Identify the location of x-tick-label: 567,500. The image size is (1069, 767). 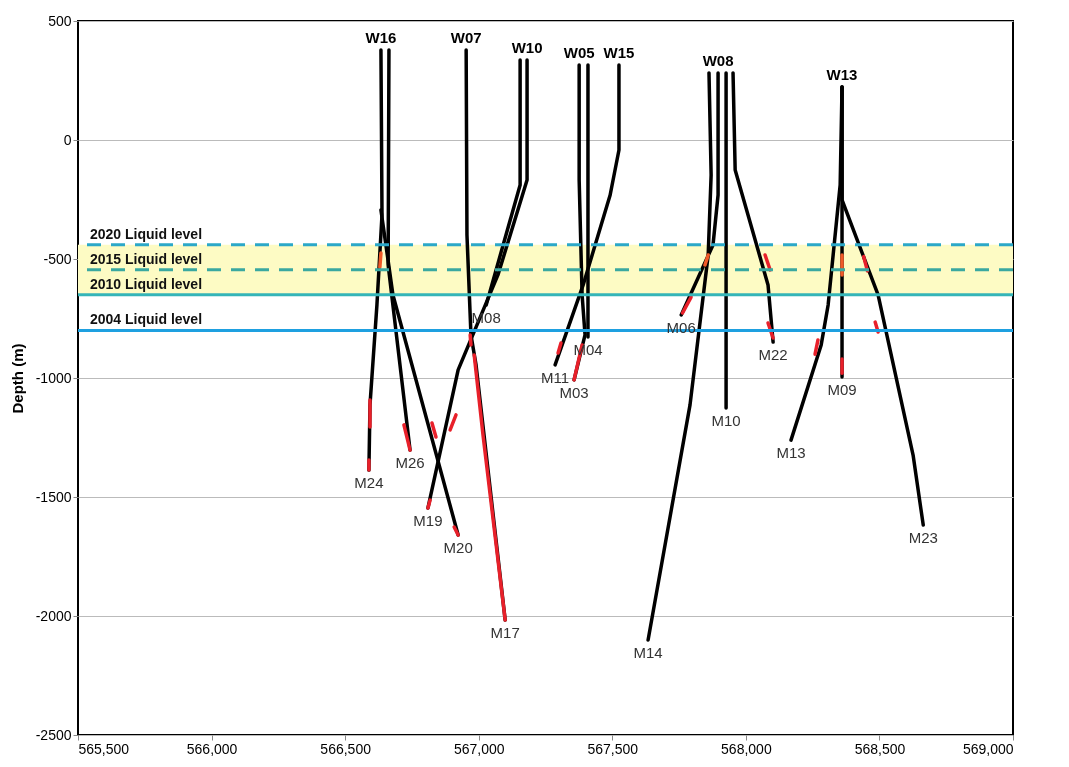
(613, 748).